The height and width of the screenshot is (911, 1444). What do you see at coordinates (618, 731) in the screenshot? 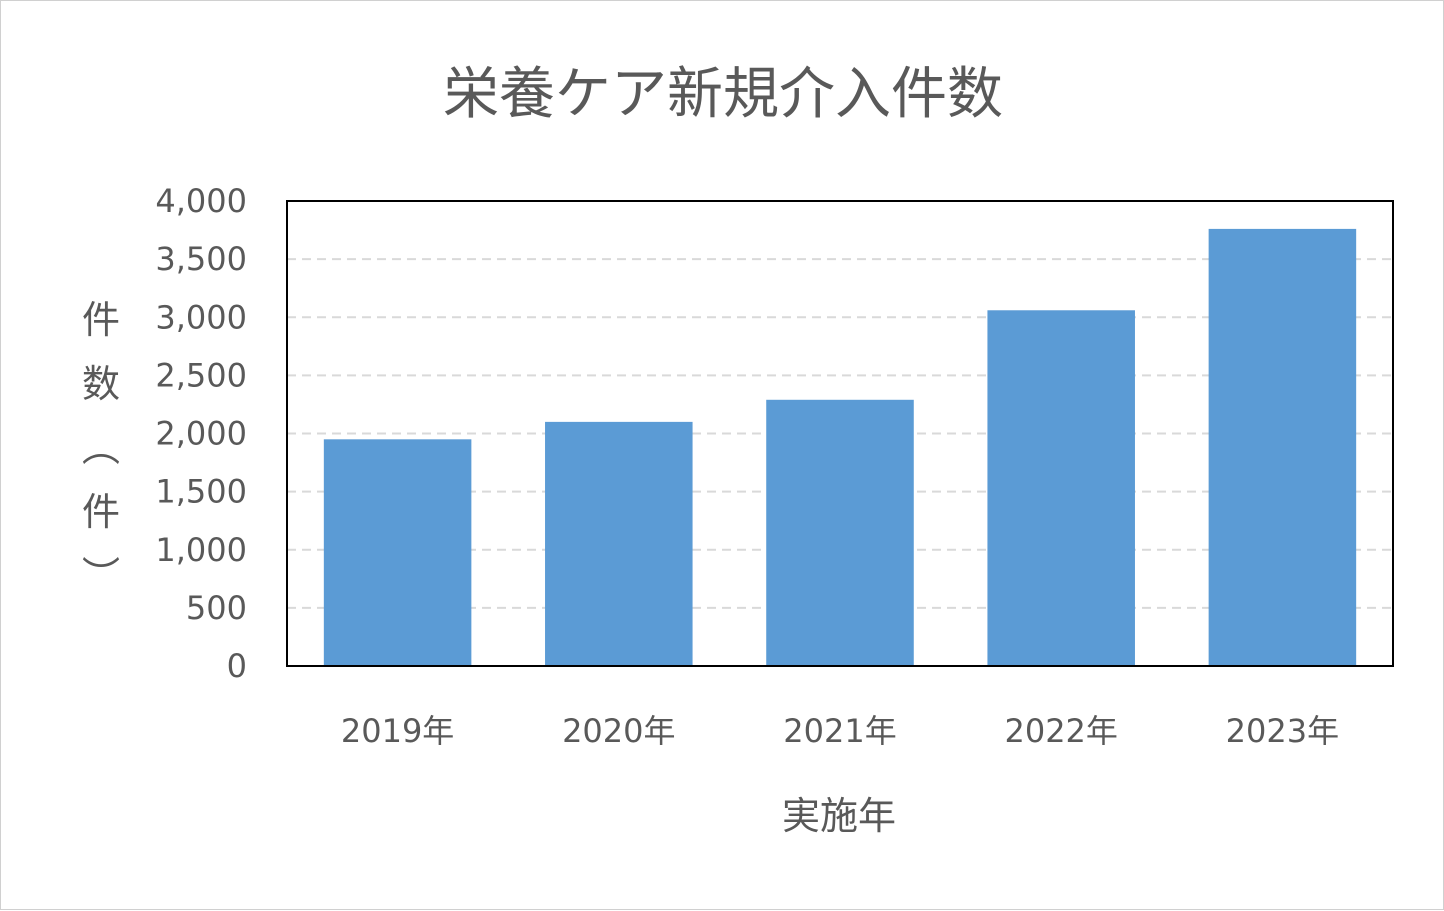
I see `x-tick-label: 2020年` at bounding box center [618, 731].